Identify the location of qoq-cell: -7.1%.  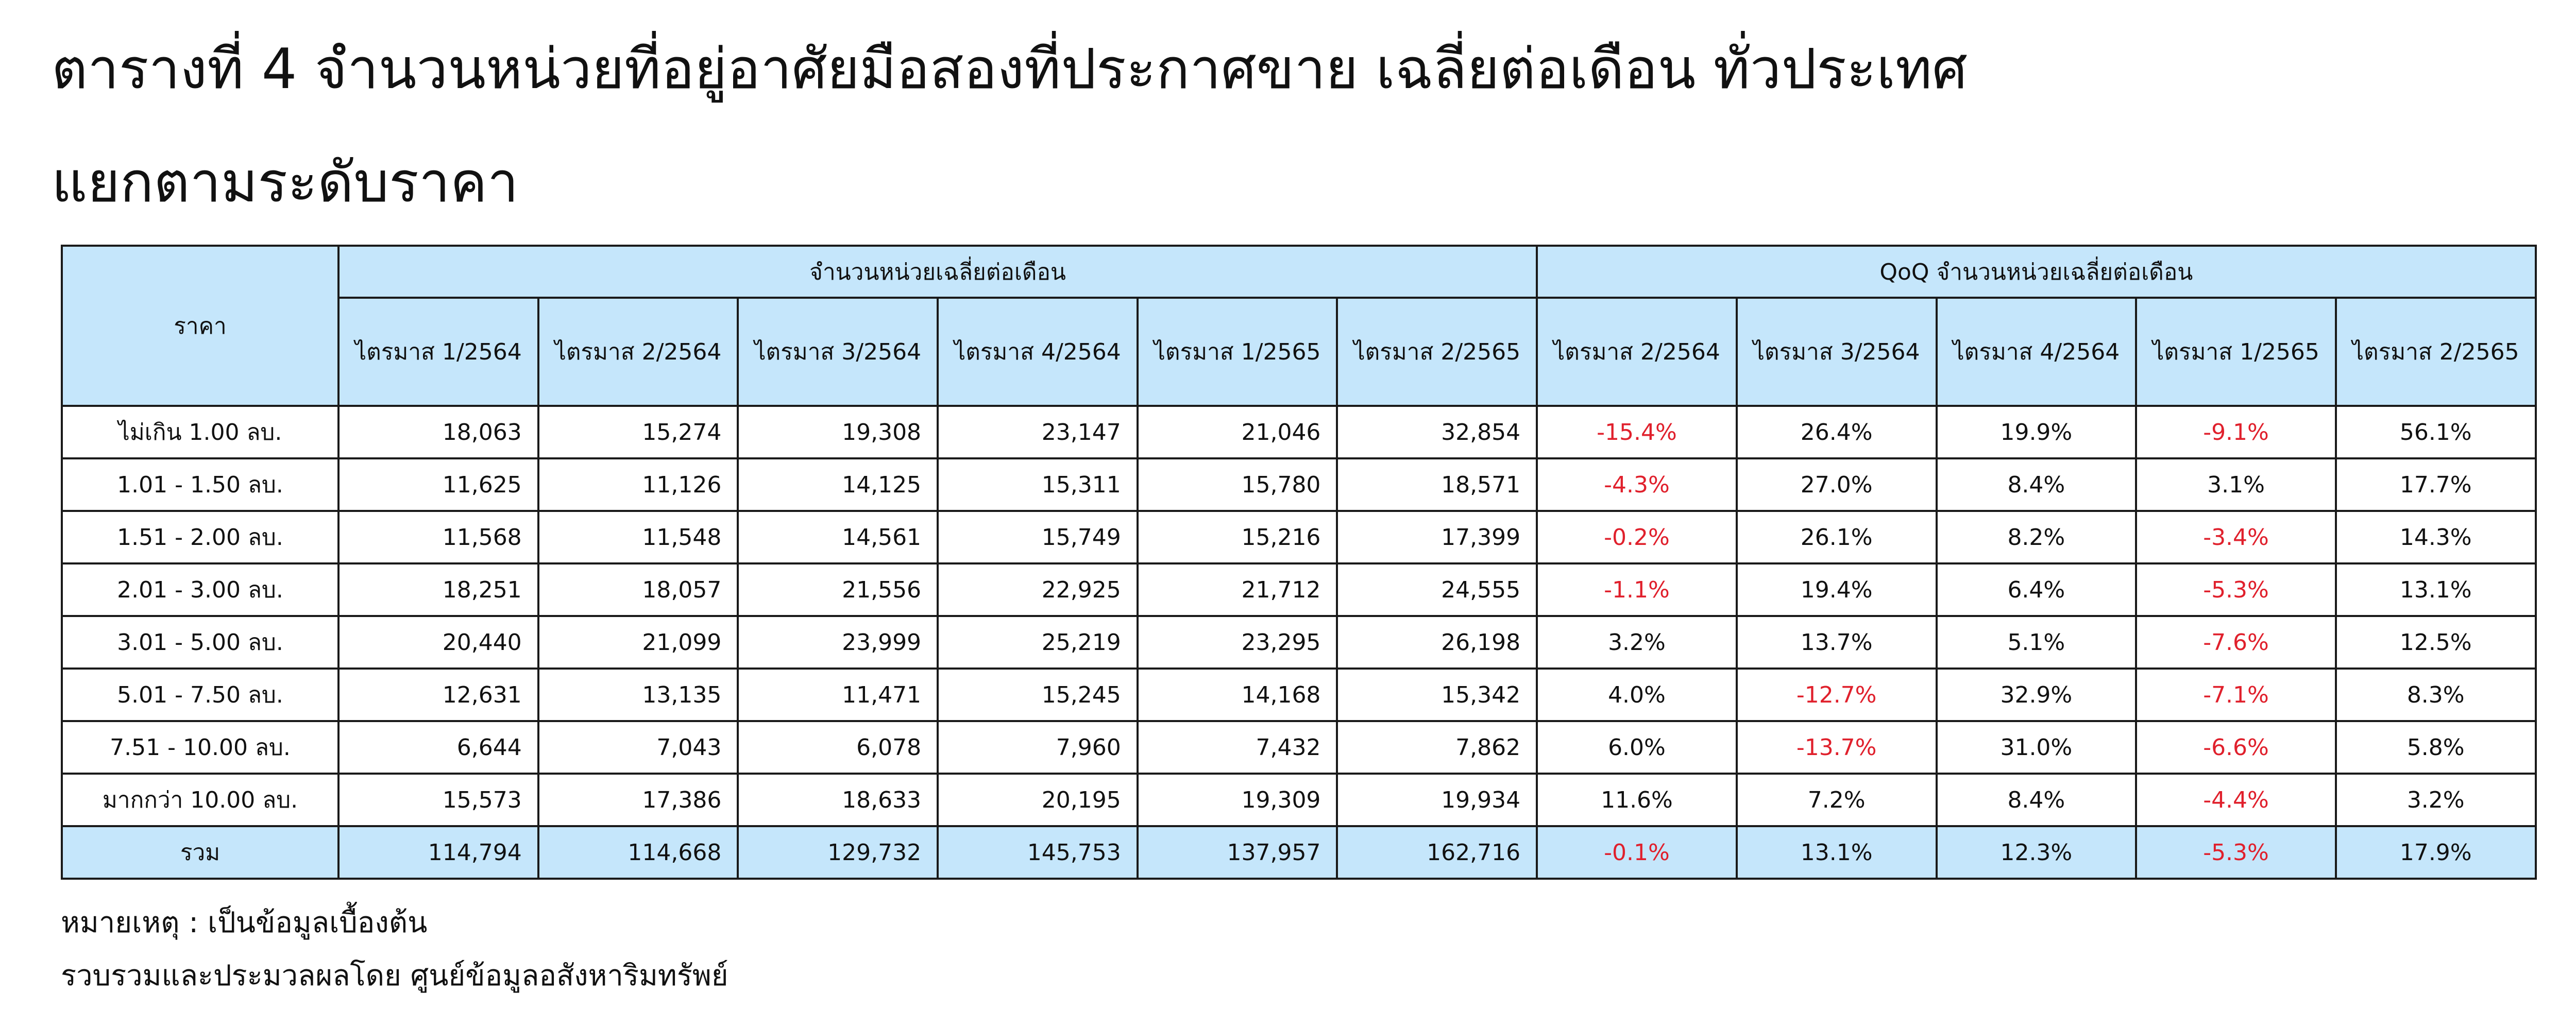
(2236, 694).